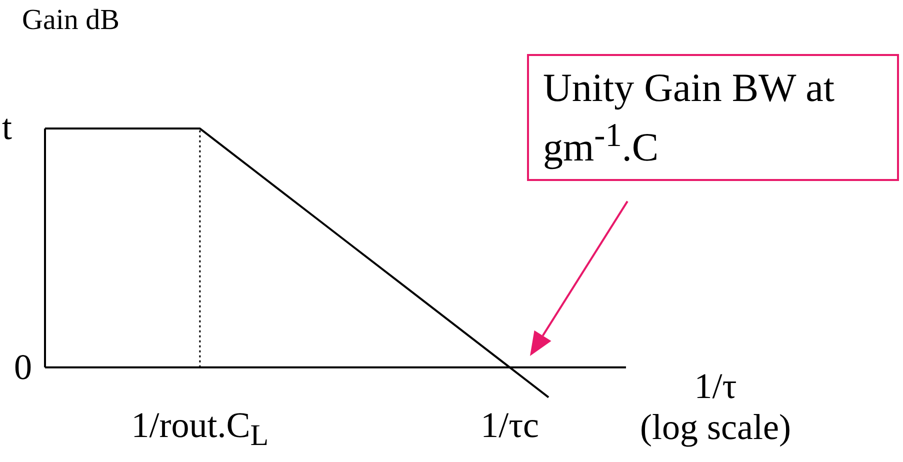 The image size is (903, 462). Describe the element at coordinates (200, 429) in the screenshot. I see `x-tick-label: 1/rout.C$_{L}$` at that location.